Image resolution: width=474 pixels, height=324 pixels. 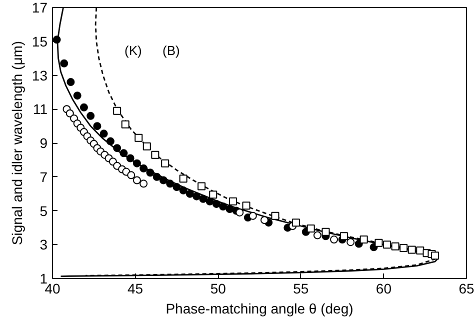 What do you see at coordinates (40, 41) in the screenshot?
I see `y-tick-label: 15` at bounding box center [40, 41].